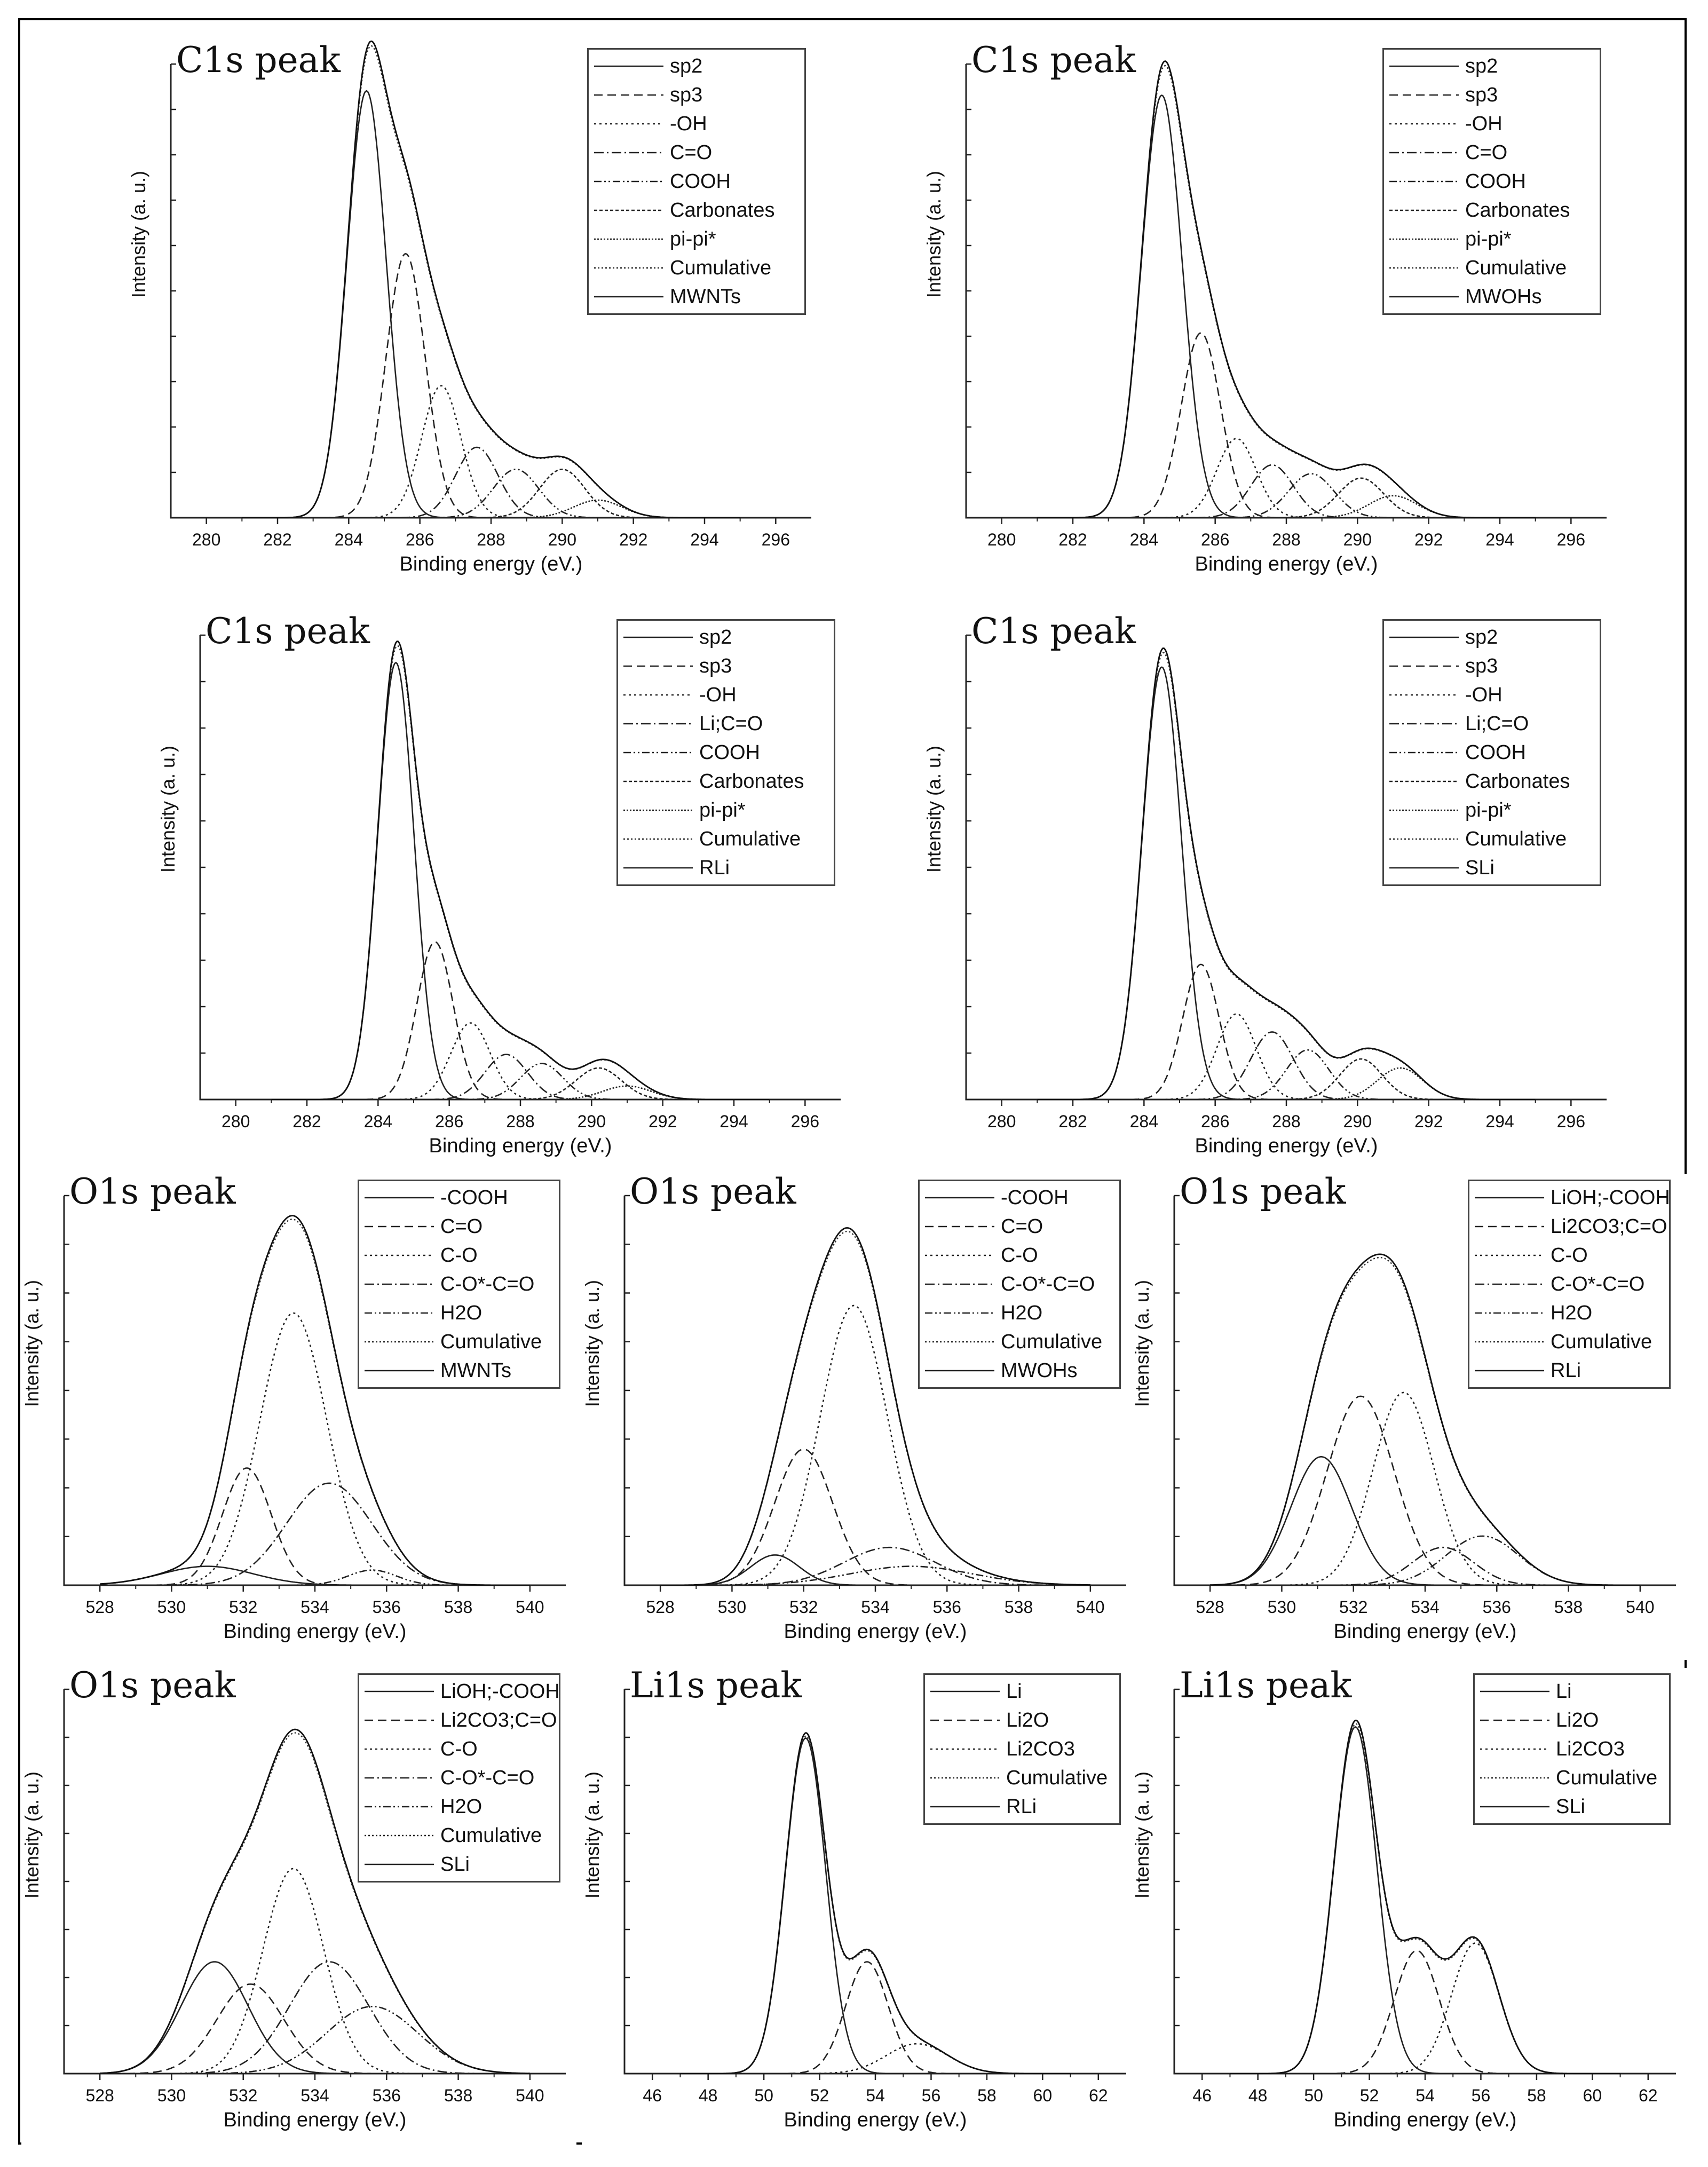 This screenshot has height=2167, width=1708. Describe the element at coordinates (931, 2095) in the screenshot. I see `x-tick-label: 56` at that location.